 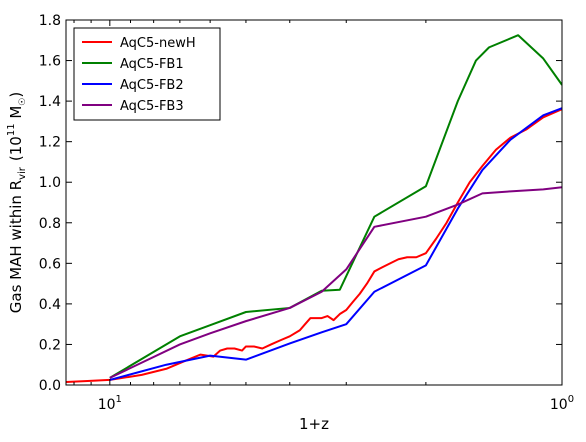 I want to click on y-axis-label-unit: (10, so click(x=16, y=148).